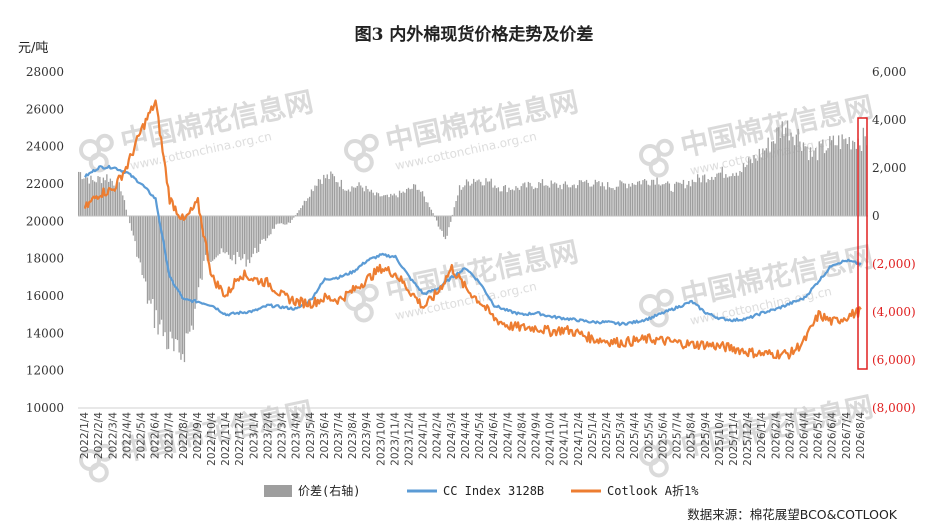  Describe the element at coordinates (33, 48) in the screenshot. I see `y-axis-unit: 元/吨` at that location.